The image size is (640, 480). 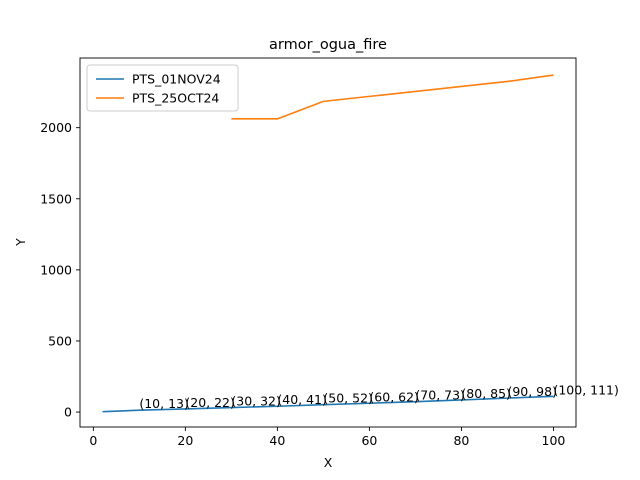 I want to click on x-tick-label: 40, so click(x=277, y=440).